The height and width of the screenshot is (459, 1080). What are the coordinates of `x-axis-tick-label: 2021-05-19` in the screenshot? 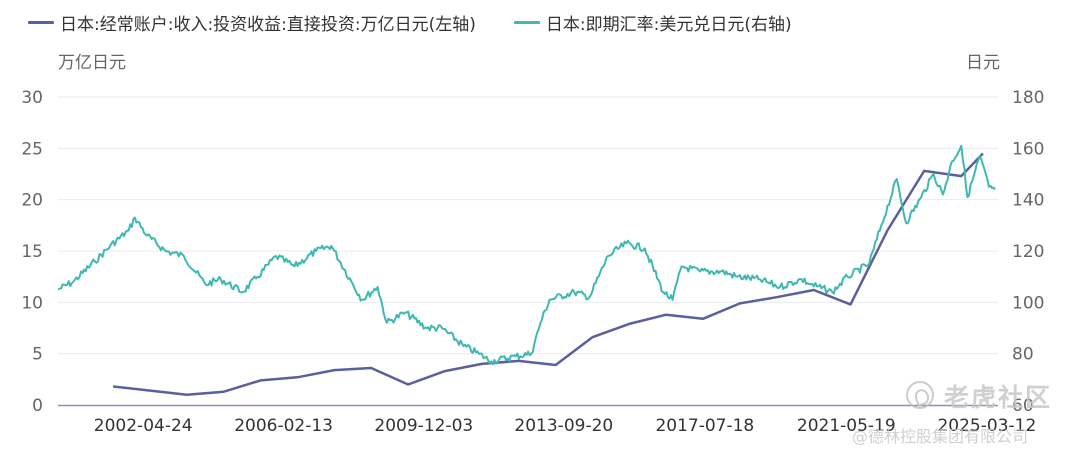 It's located at (846, 426).